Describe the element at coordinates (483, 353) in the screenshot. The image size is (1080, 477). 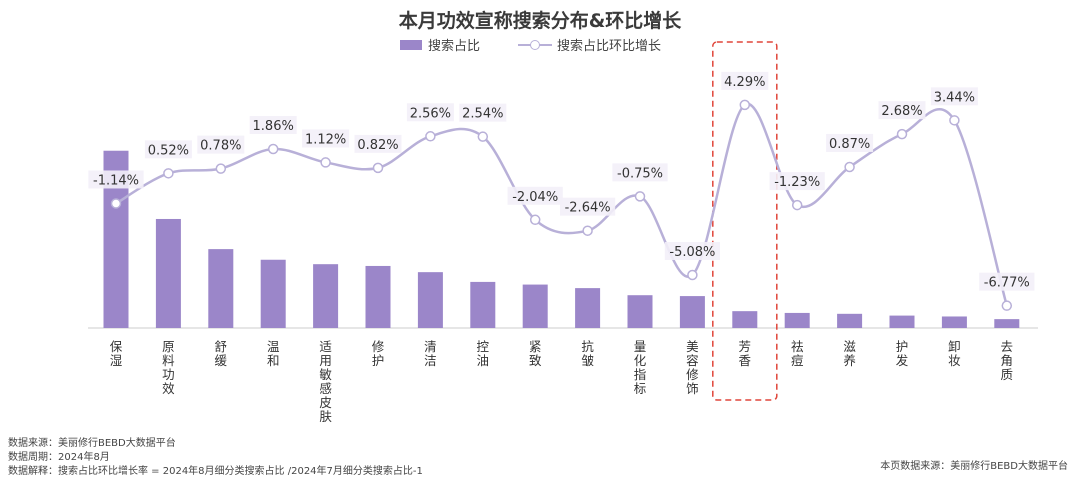
I see `x-tick-7: 控油` at that location.